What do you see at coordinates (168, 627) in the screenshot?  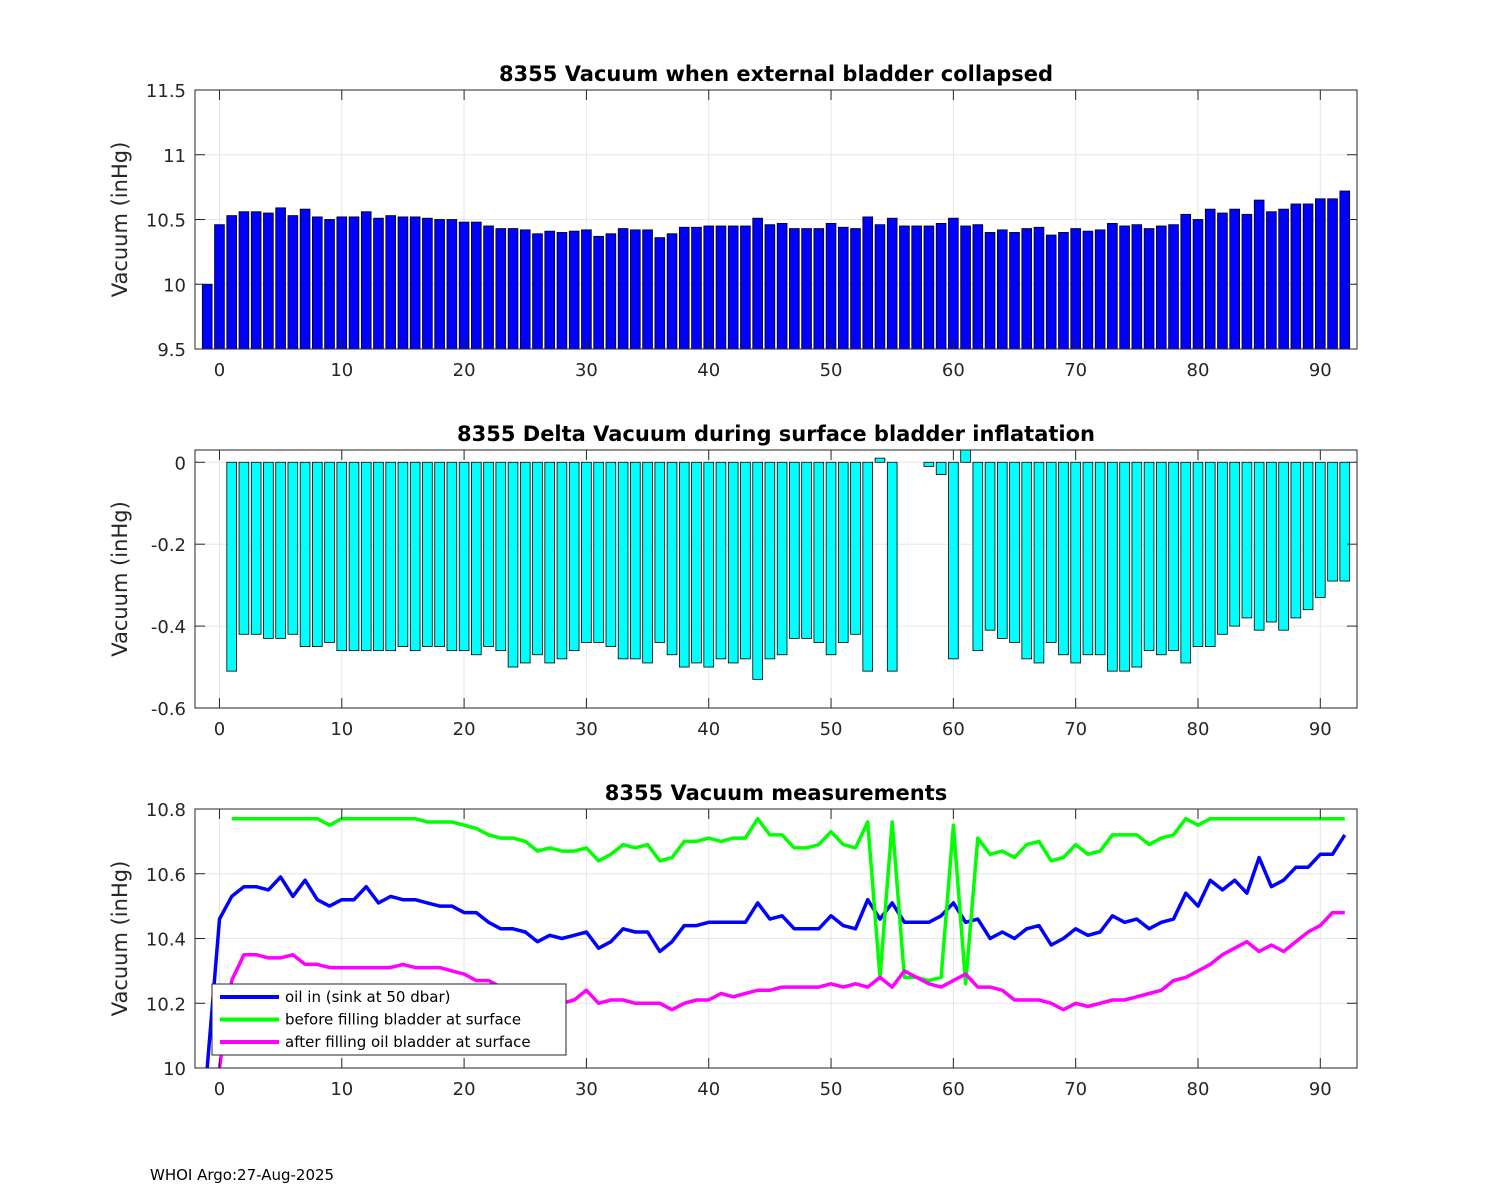 I see `y-tick-label: -0.4` at bounding box center [168, 627].